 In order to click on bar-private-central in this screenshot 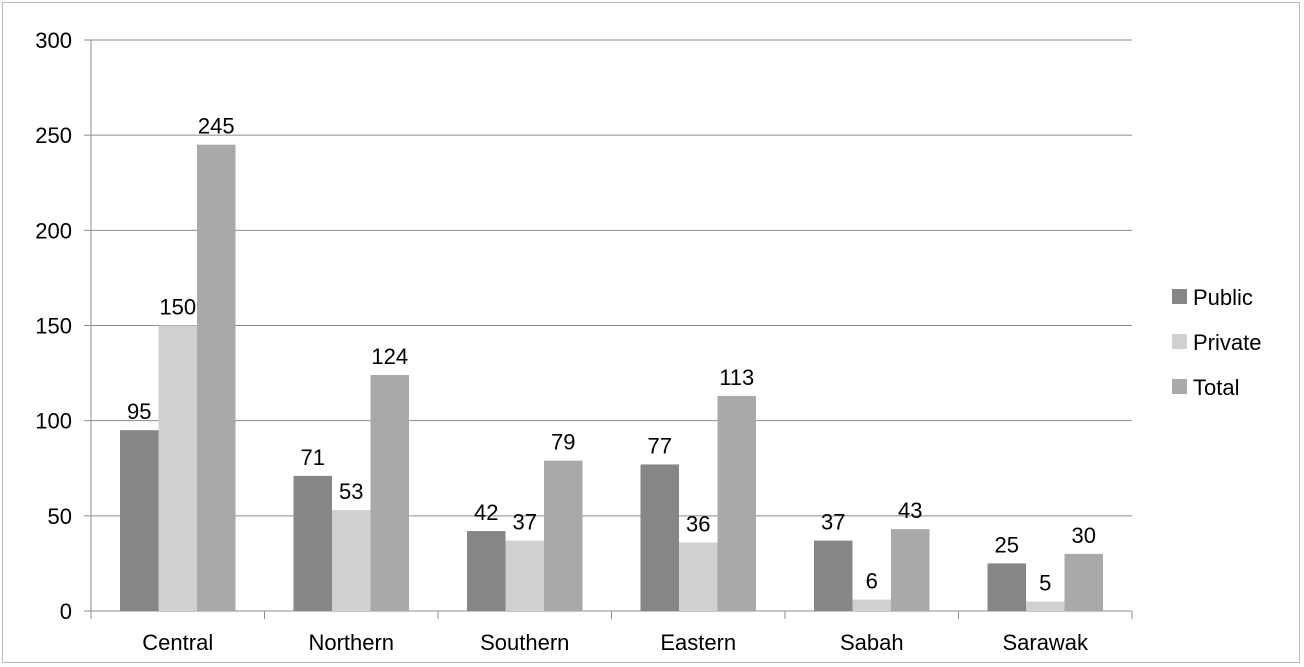, I will do `click(177, 468)`.